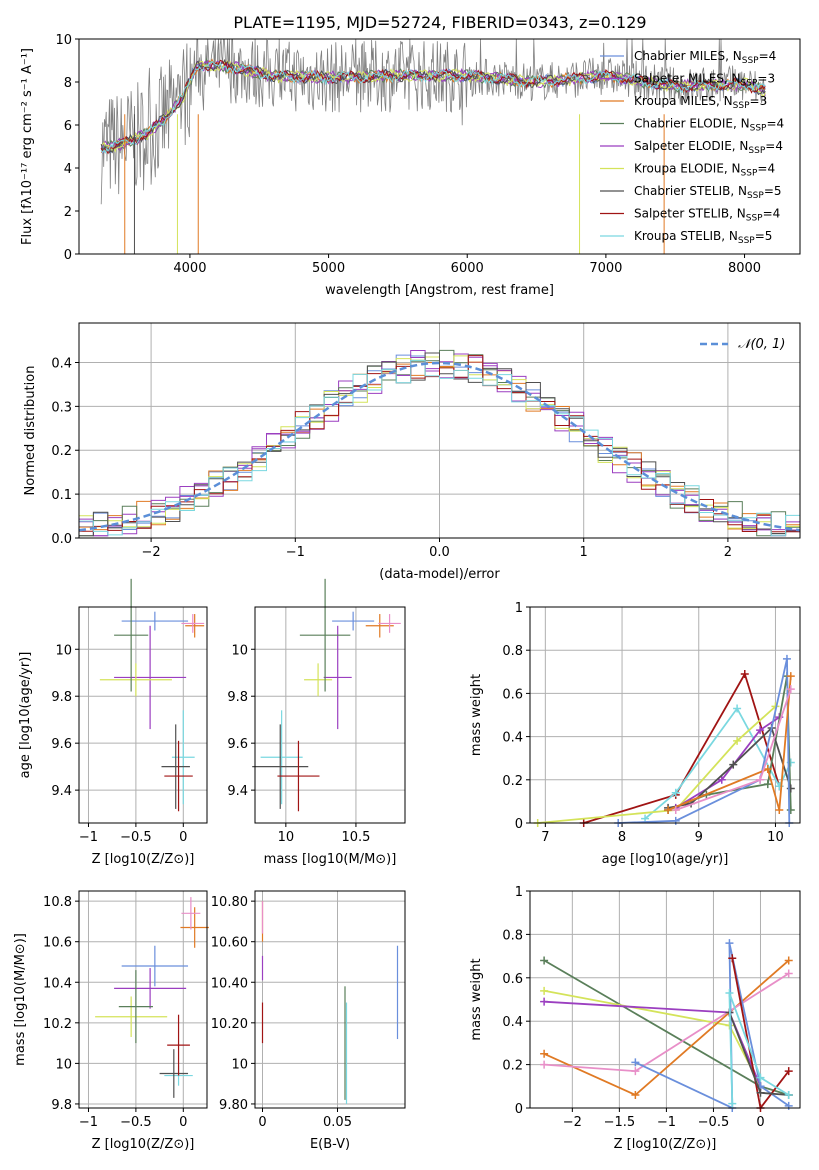 Image resolution: width=819 pixels, height=1170 pixels. Describe the element at coordinates (308, 1021) in the screenshot. I see `mass-vs-ebv-panel: 0 0.05 9.80 10 10.20 10.40 10.60 10.80 E(B-V)` at that location.